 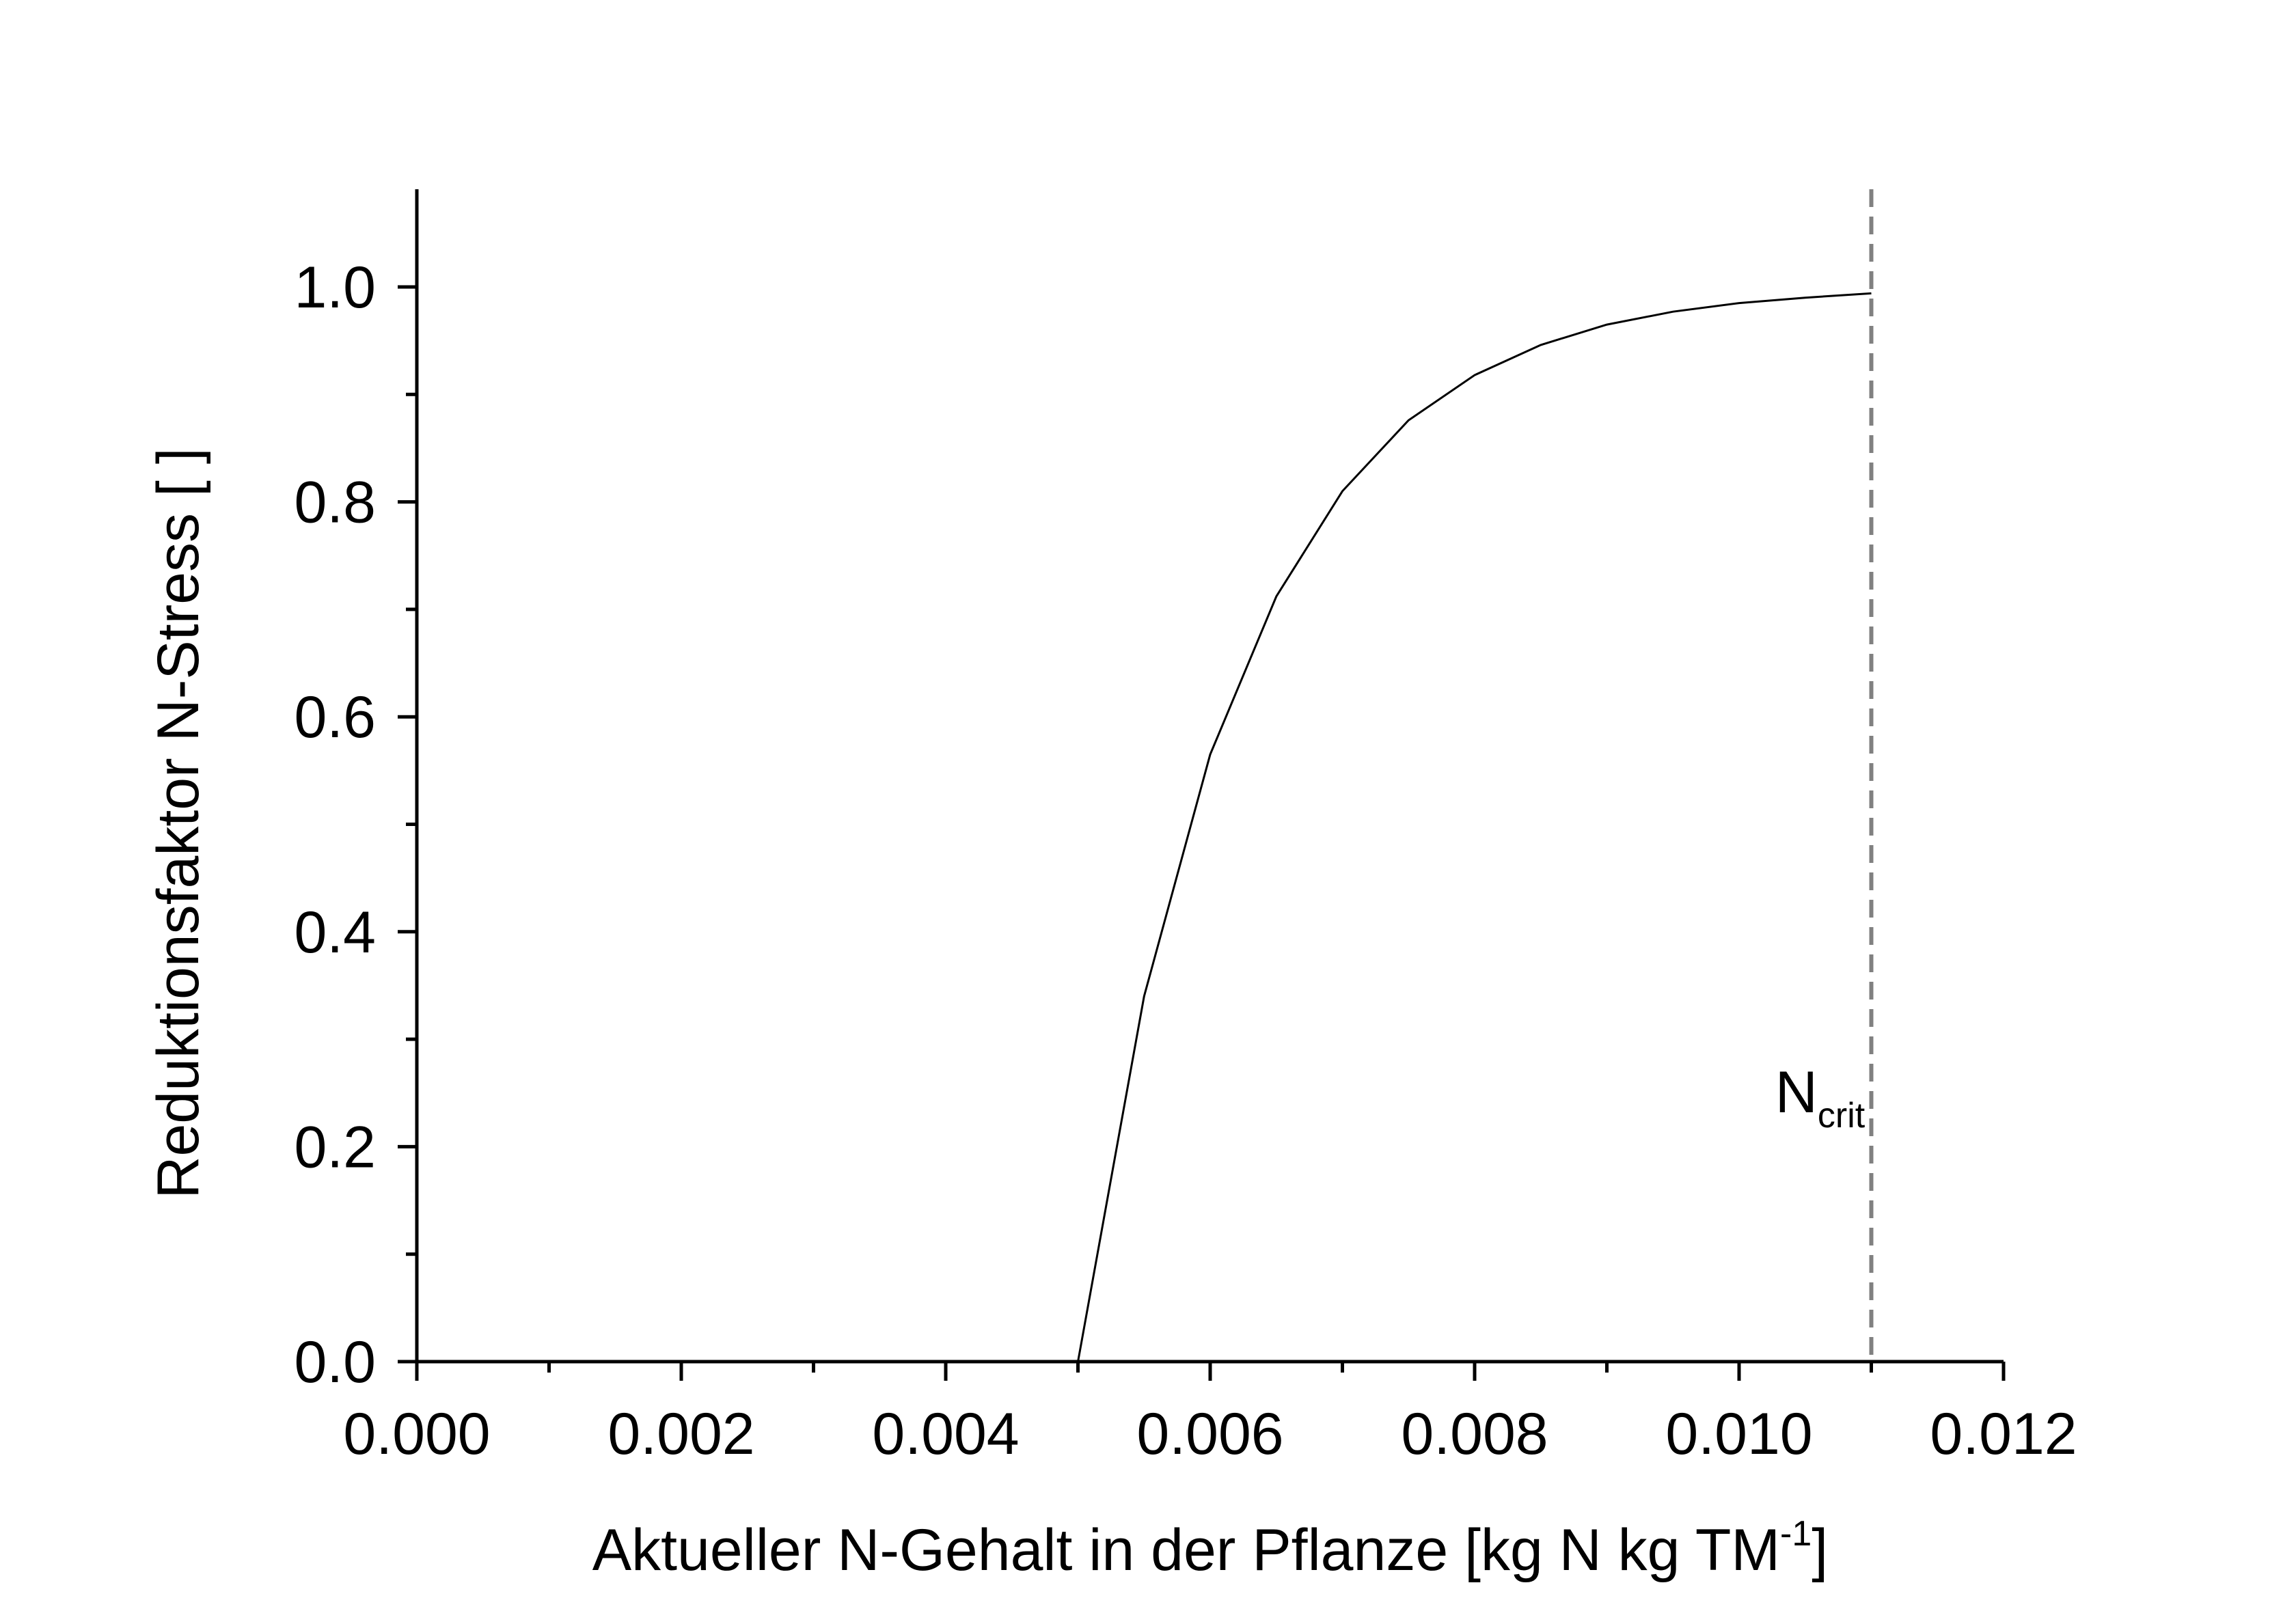 What do you see at coordinates (335, 825) in the screenshot?
I see `y-tick-labels: 0.0 0.2 0.4 0.6 0.8 1.0` at bounding box center [335, 825].